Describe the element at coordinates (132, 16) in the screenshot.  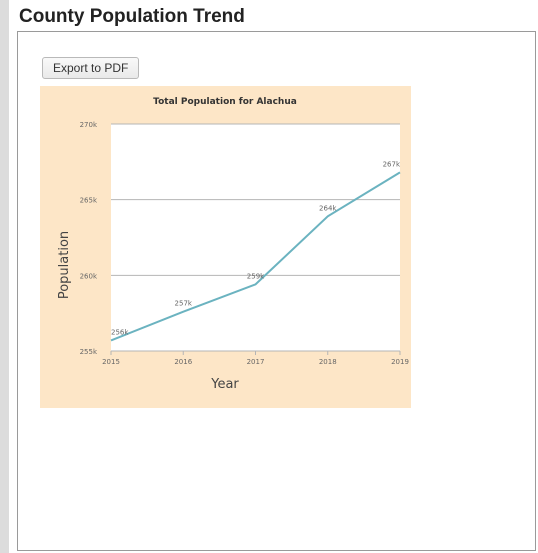
I see `page-title: County Population Trend` at that location.